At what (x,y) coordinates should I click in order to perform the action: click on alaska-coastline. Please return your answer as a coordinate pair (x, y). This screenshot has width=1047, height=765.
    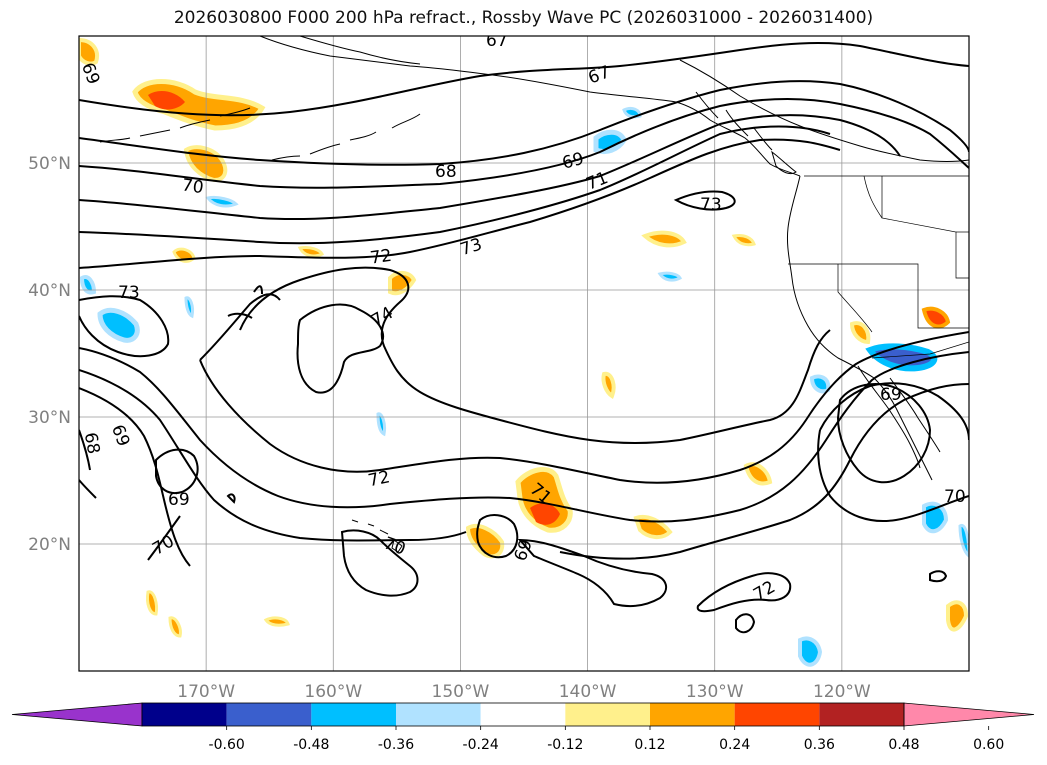
    Looking at the image, I should click on (530, 106).